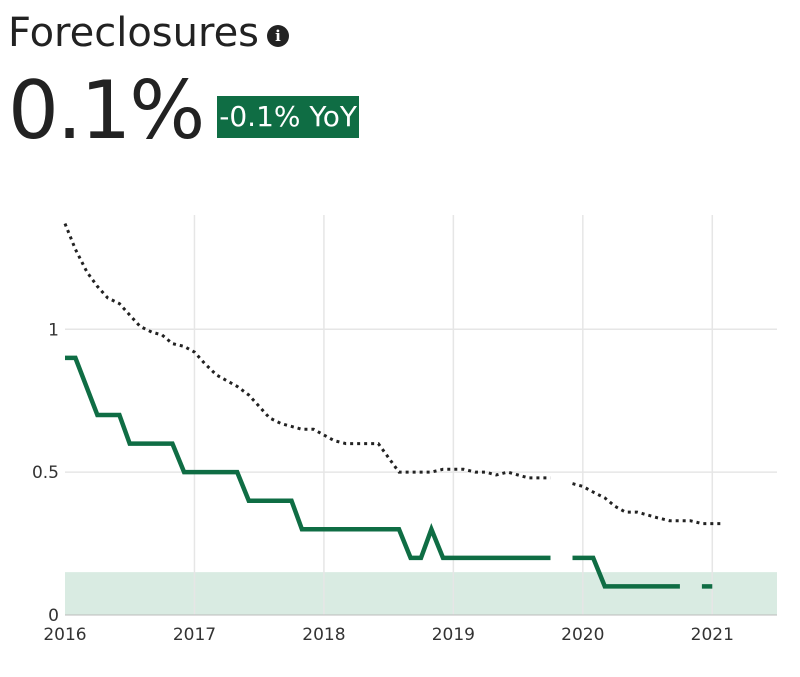 The height and width of the screenshot is (677, 800). What do you see at coordinates (45, 473) in the screenshot?
I see `y-tick-label-0.5: 0.5` at bounding box center [45, 473].